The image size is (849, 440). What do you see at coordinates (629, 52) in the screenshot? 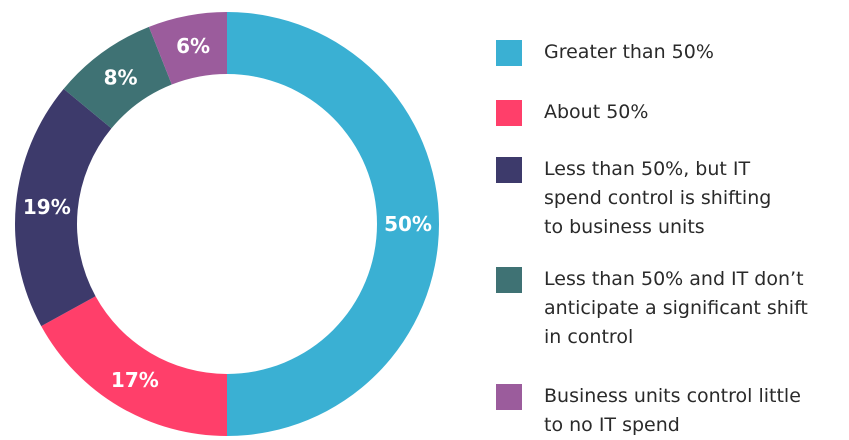
I see `legend-label: Greater than 50%` at bounding box center [629, 52].